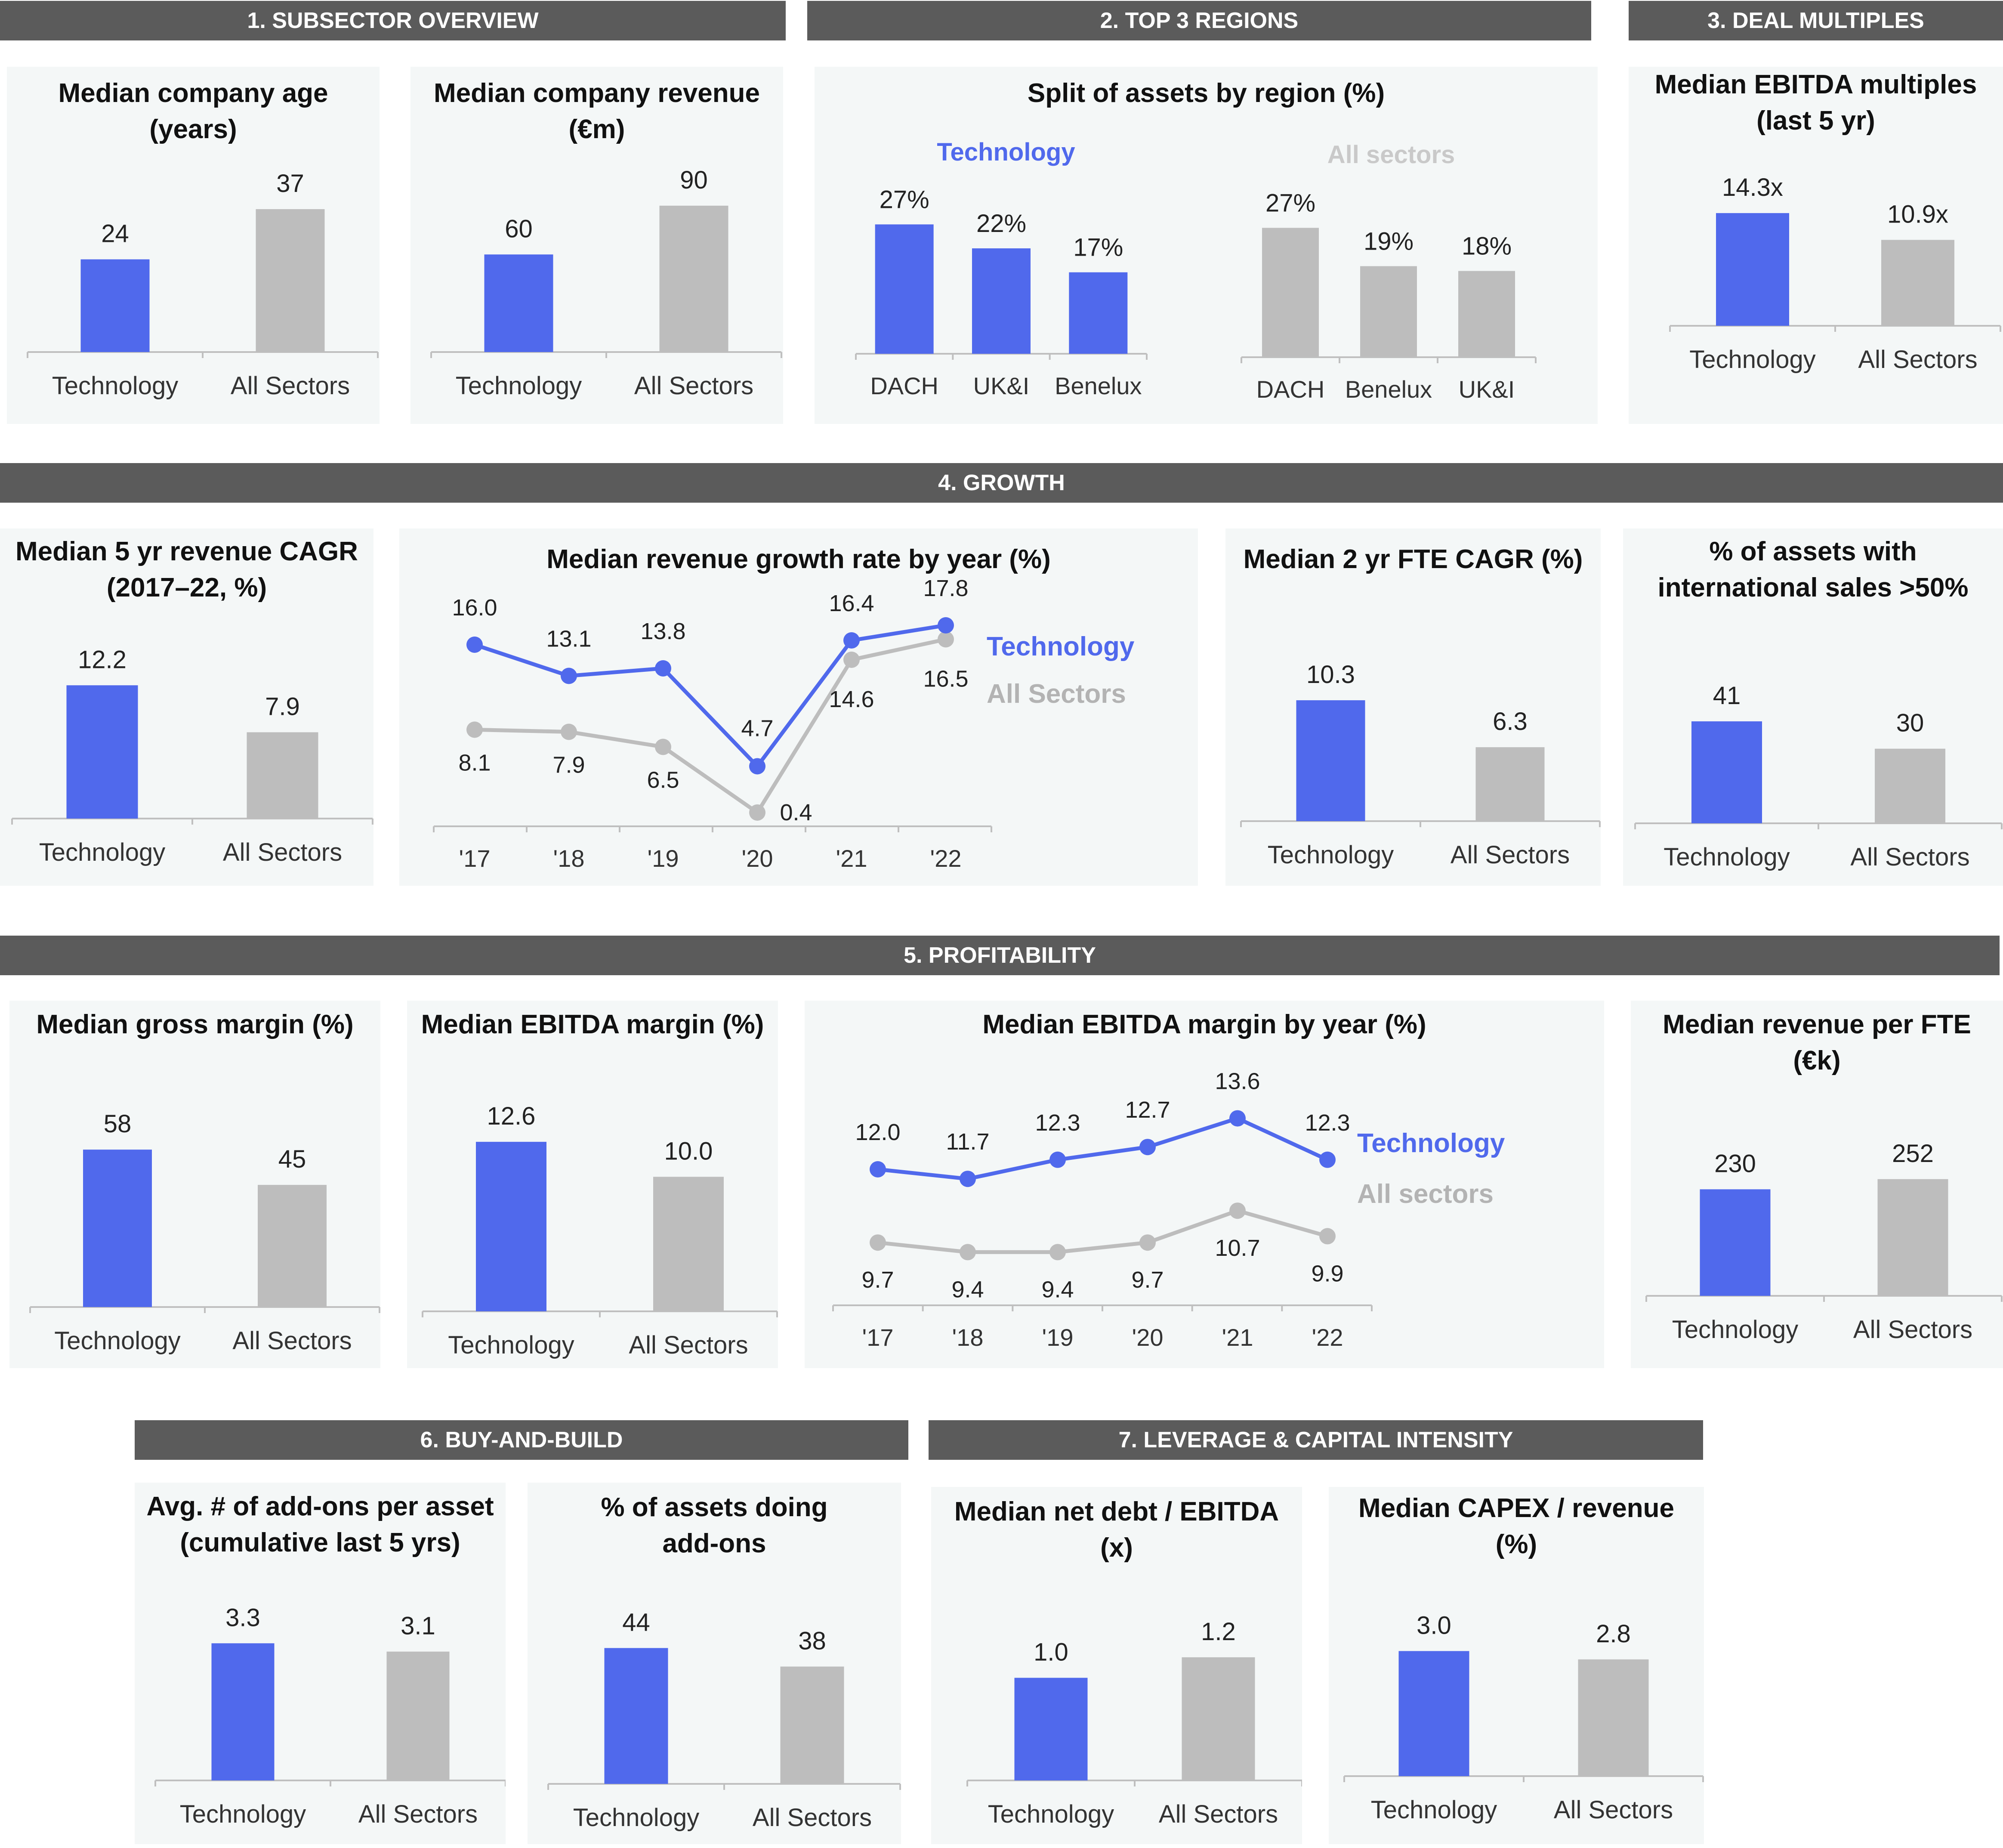 The image size is (2003, 1848). Describe the element at coordinates (596, 111) in the screenshot. I see `panel-title: Median company revenue (€m)` at that location.